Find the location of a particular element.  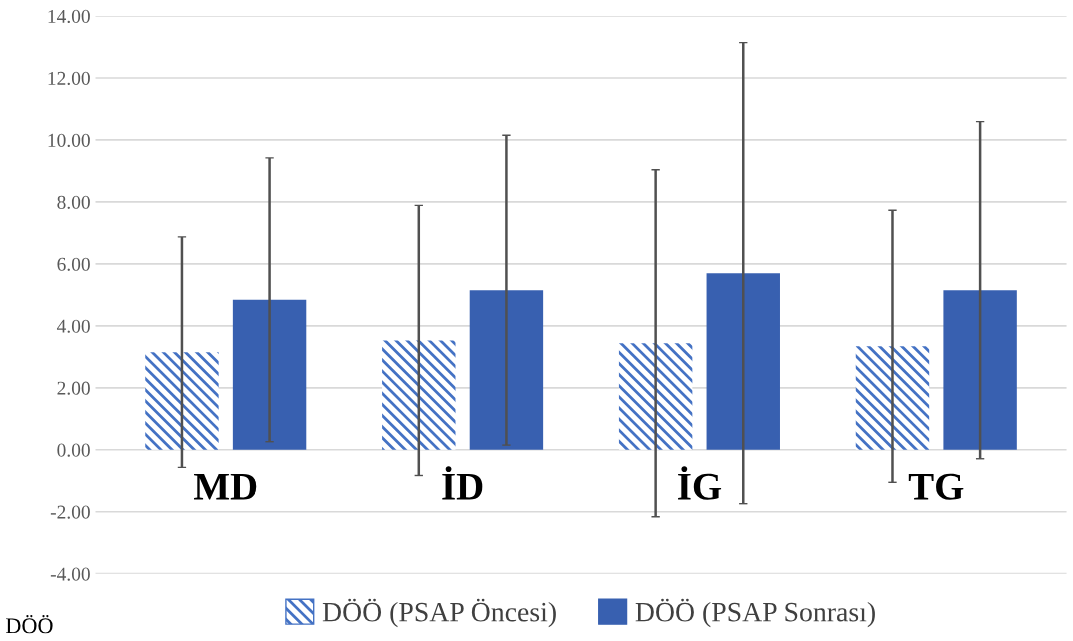

x-tick-label: İG is located at coordinates (700, 483).